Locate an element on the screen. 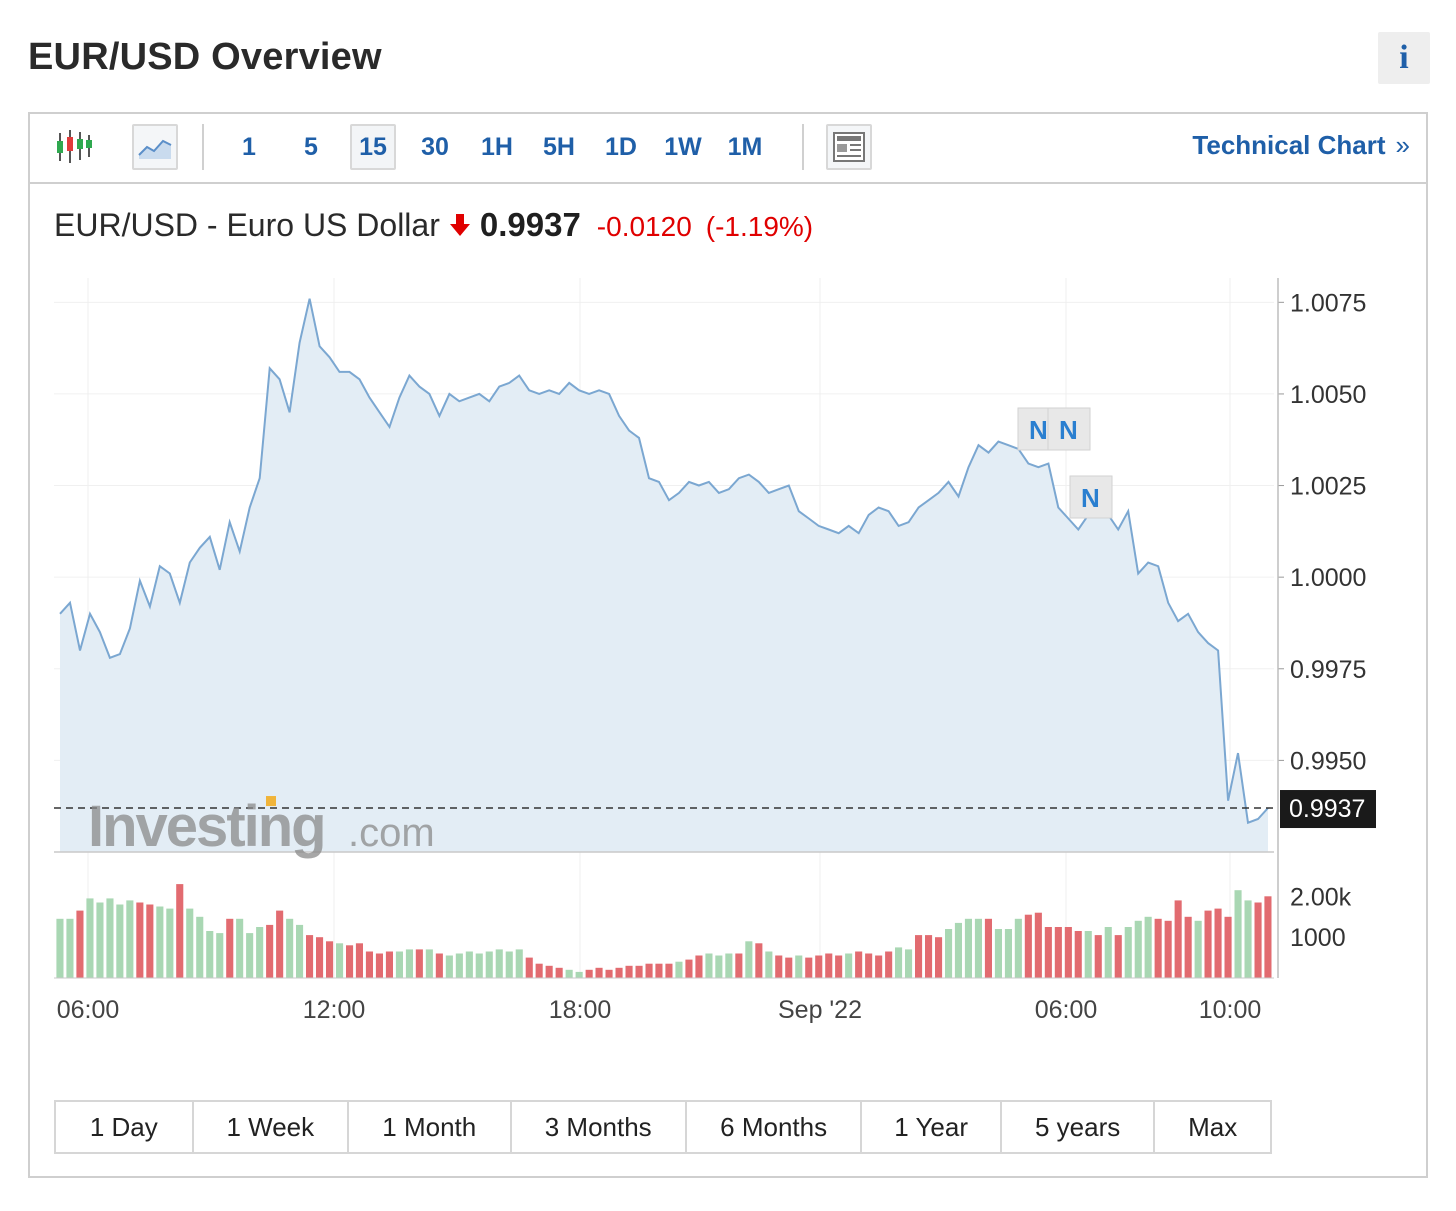 The width and height of the screenshot is (1456, 1211). range-6-months: 6 Months is located at coordinates (775, 1127).